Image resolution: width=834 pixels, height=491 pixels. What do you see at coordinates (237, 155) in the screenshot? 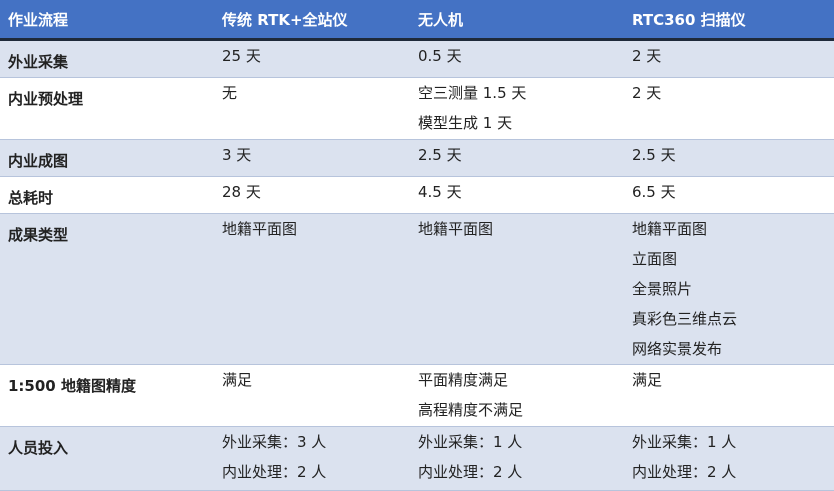
I see `cell-line: 3 天` at bounding box center [237, 155].